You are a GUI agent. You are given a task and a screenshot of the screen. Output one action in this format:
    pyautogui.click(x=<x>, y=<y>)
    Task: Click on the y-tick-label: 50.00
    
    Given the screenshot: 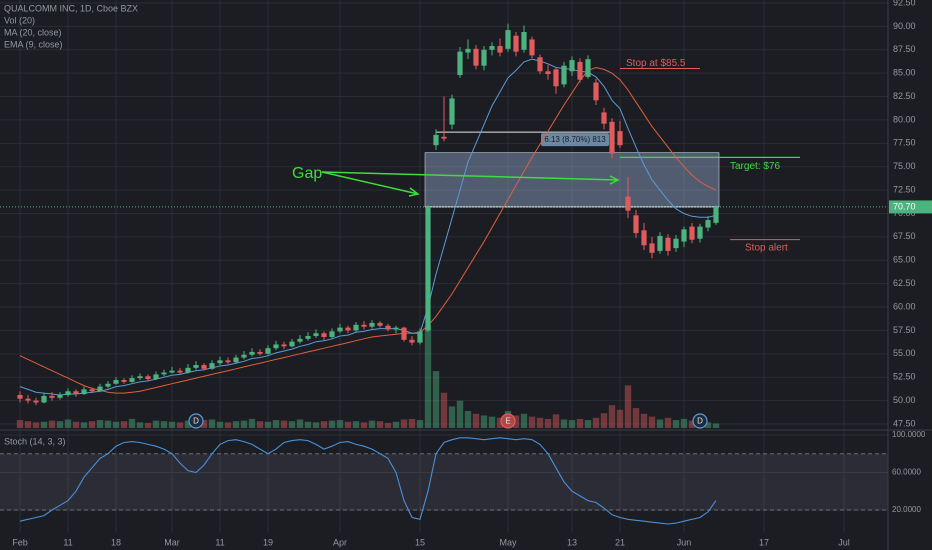 What is the action you would take?
    pyautogui.click(x=904, y=400)
    